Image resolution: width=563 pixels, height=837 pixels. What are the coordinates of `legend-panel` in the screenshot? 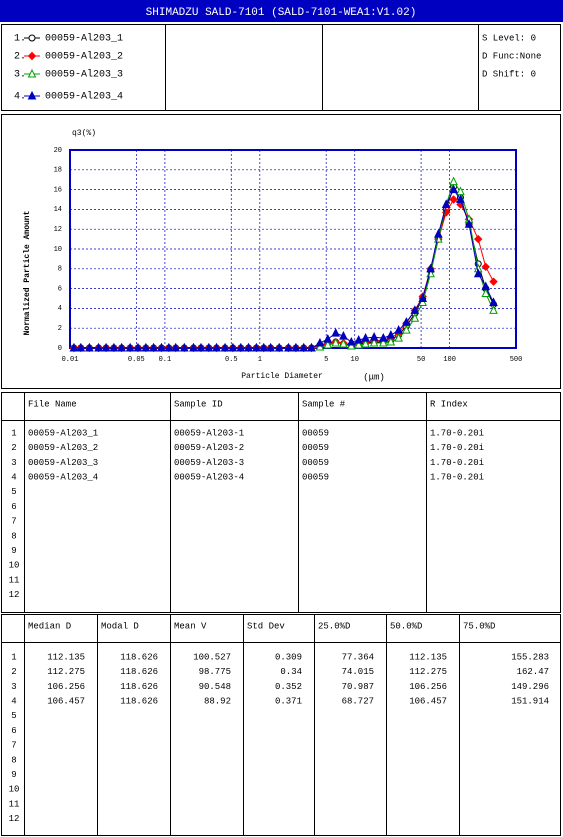 It's located at (281, 67).